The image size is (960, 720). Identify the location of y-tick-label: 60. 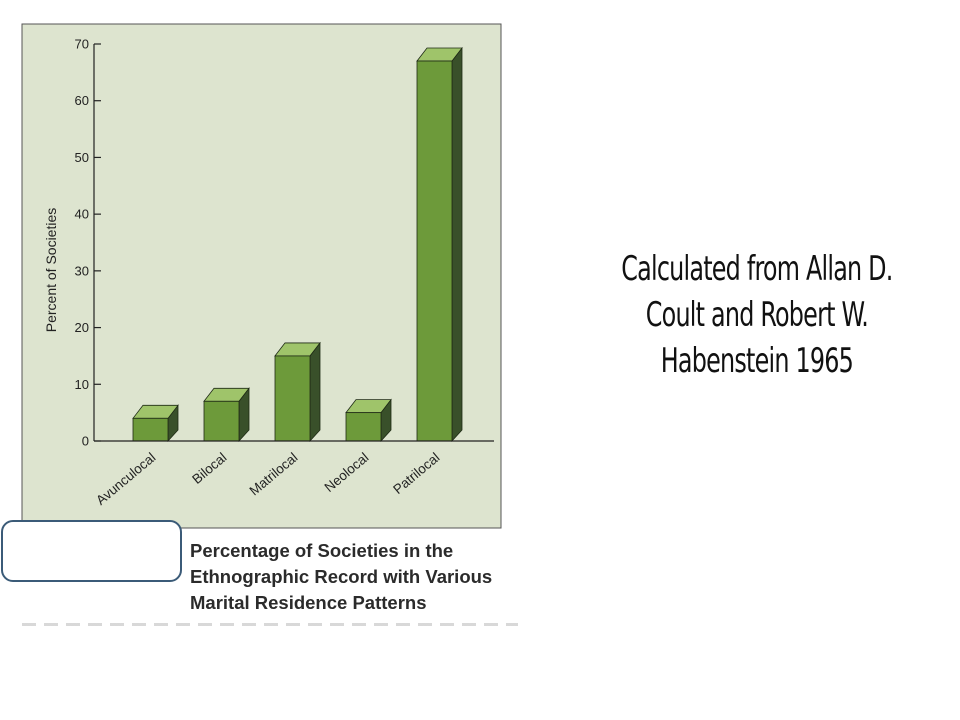
(82, 100).